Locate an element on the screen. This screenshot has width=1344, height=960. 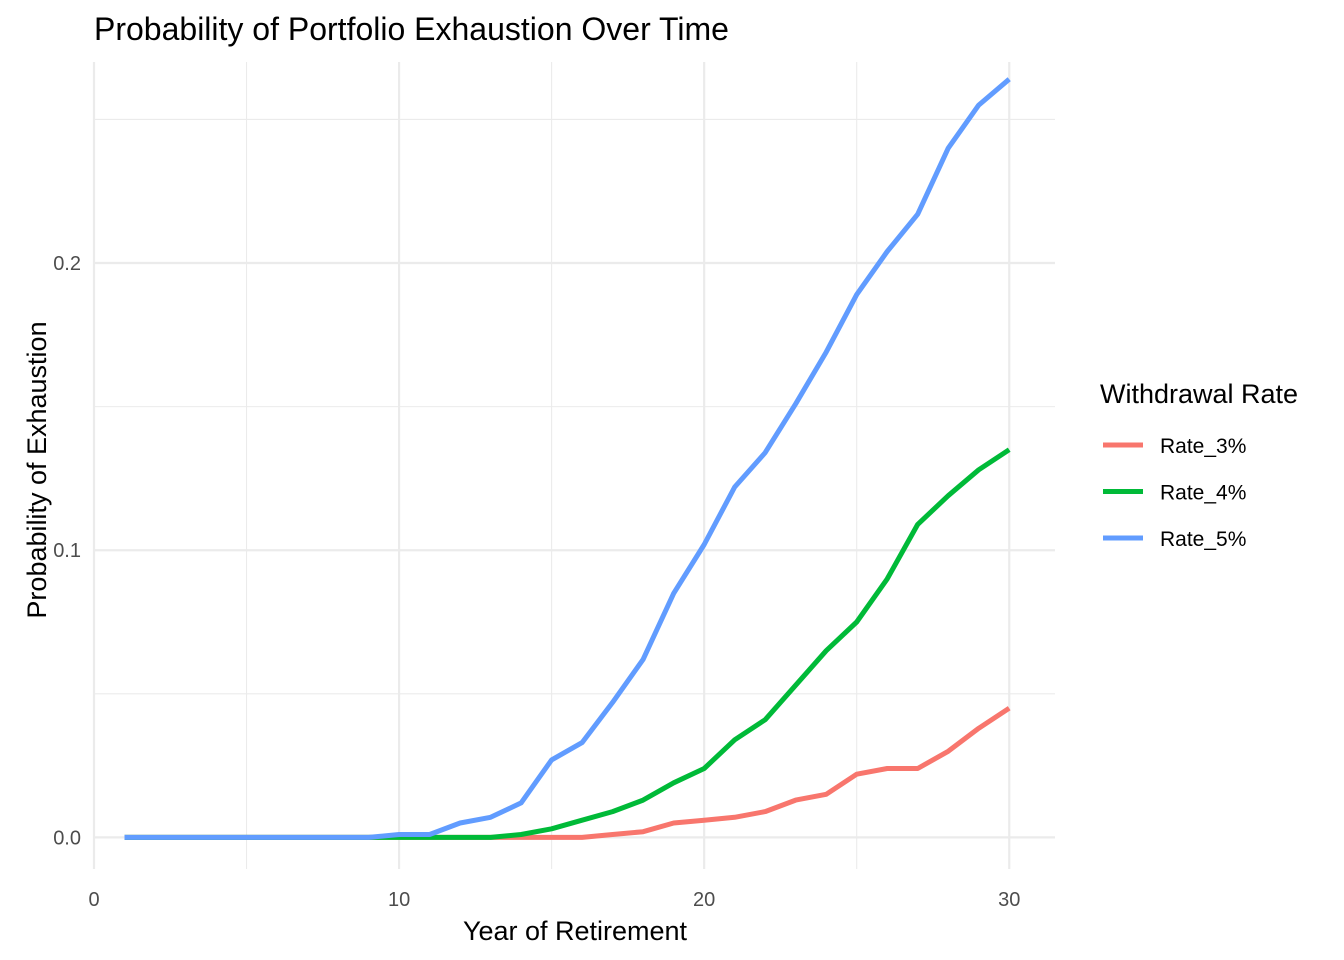
legend-item: Rate_3% is located at coordinates (1174, 446).